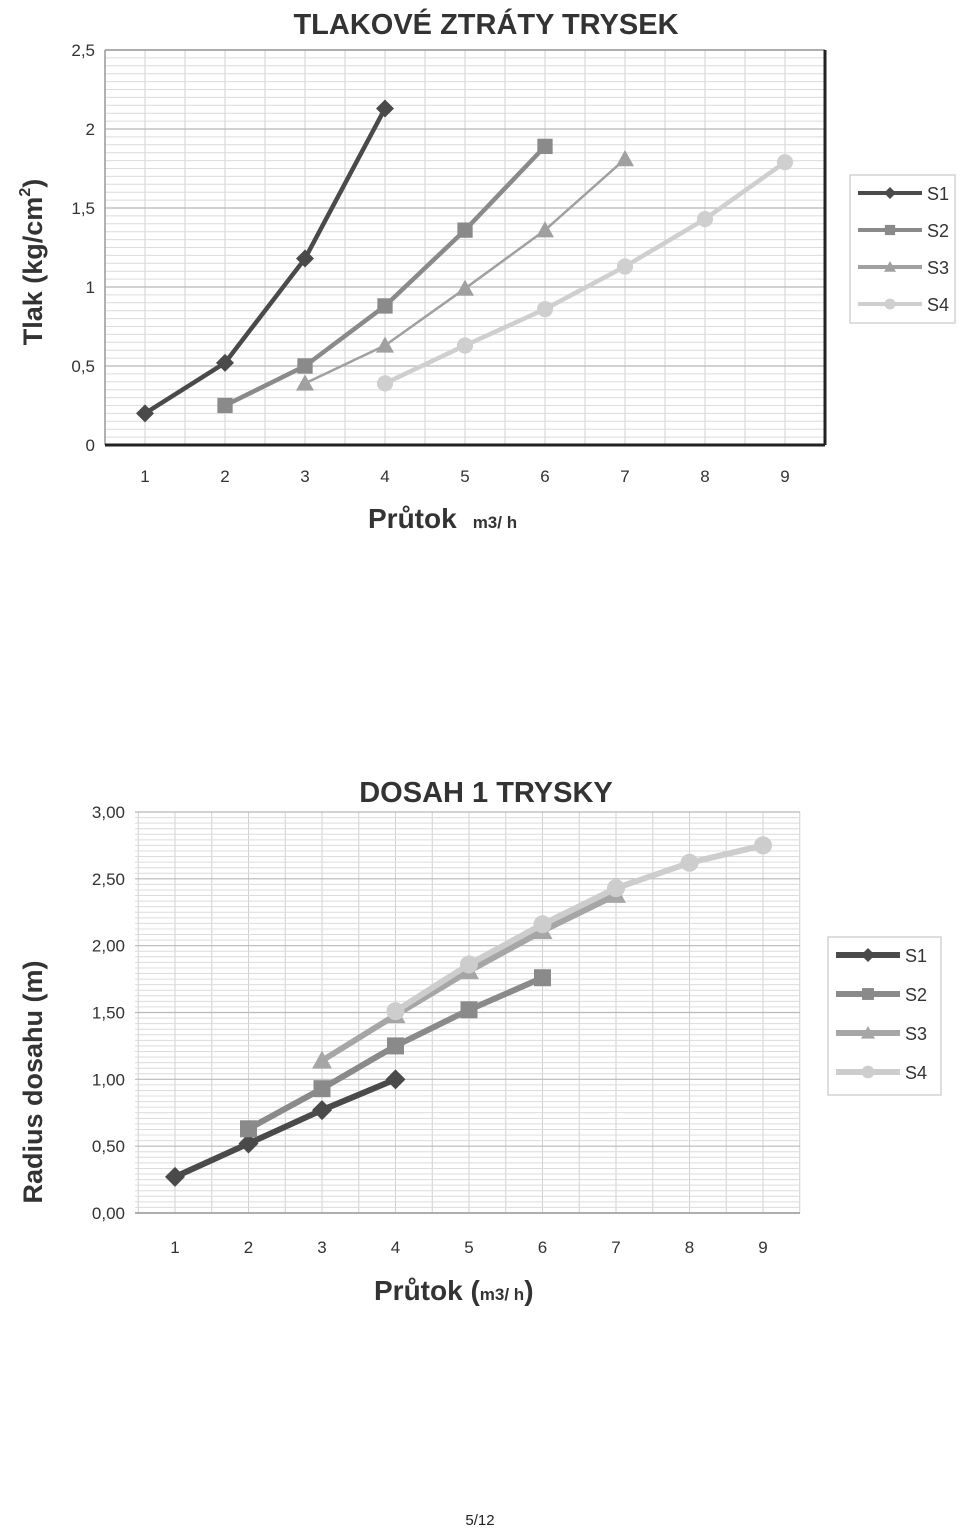  Describe the element at coordinates (916, 956) in the screenshot. I see `chart2-legend-label-s1: S1` at that location.